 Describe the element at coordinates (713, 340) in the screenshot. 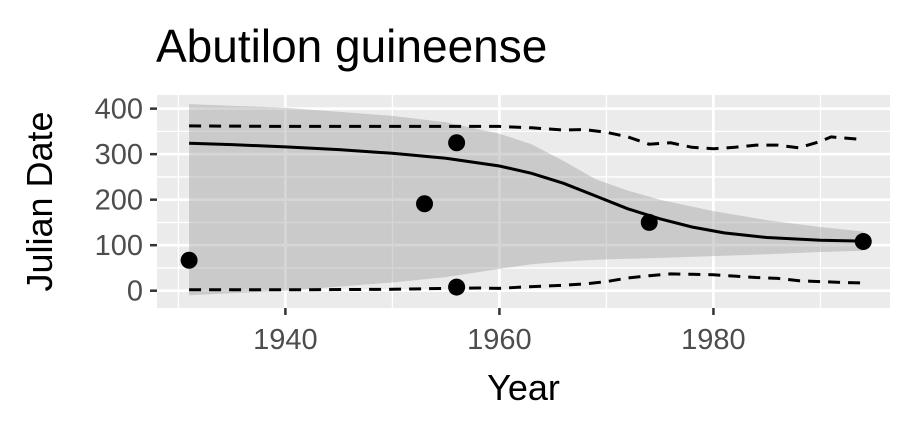

I see `x-tick-label: 1980` at that location.